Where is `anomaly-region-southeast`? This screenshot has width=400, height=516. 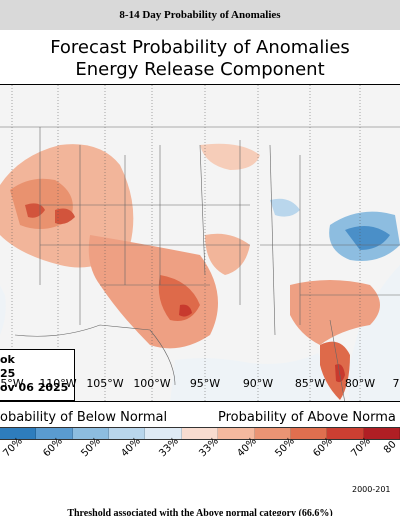
anomaly-region-southeast is located at coordinates (335, 312).